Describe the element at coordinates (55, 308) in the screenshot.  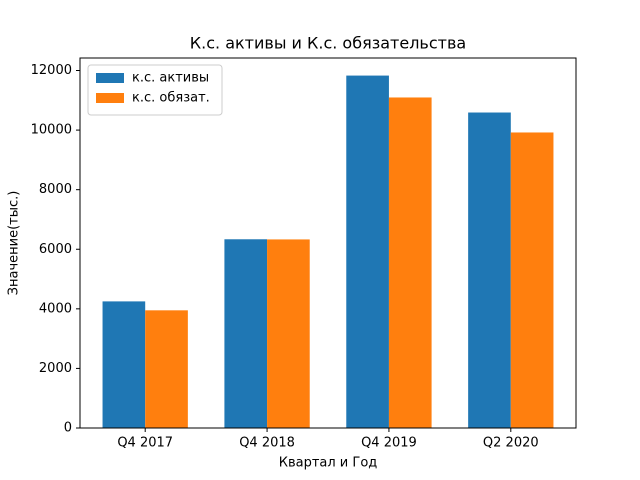
I see `y-tick-label: 4000` at that location.